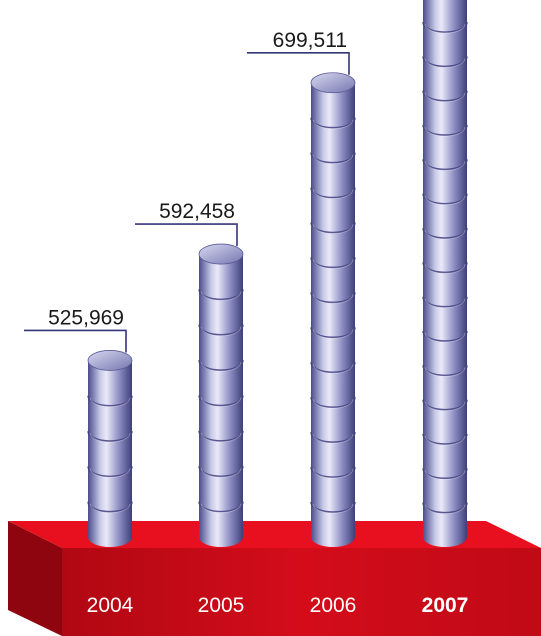  I want to click on platform-top, so click(274, 534).